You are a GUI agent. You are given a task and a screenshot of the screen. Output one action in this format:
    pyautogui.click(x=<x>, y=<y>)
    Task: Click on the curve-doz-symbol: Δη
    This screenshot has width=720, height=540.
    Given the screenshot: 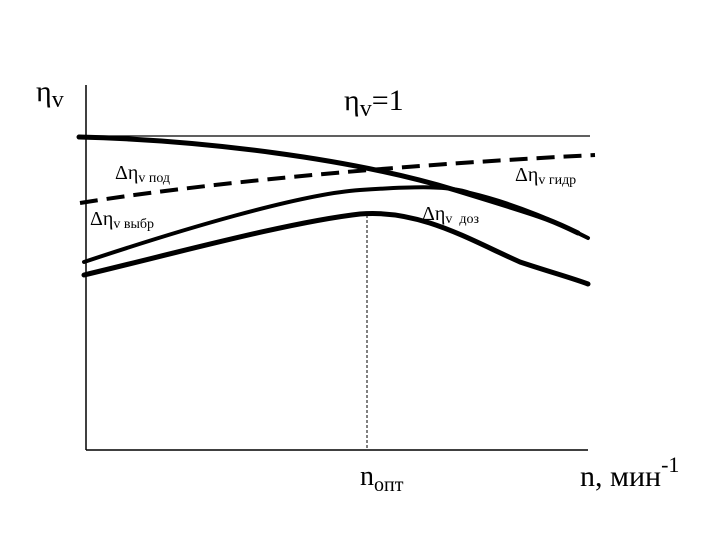 What is the action you would take?
    pyautogui.click(x=433, y=214)
    